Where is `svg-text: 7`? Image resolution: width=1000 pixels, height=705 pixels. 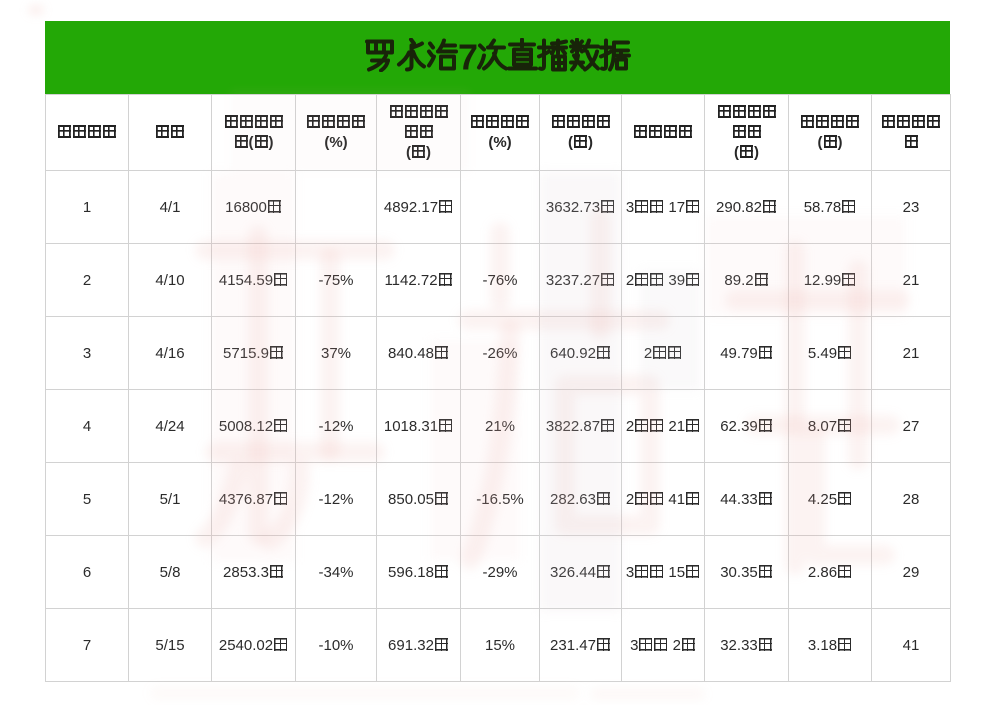 svg-text: 7 is located at coordinates (468, 55).